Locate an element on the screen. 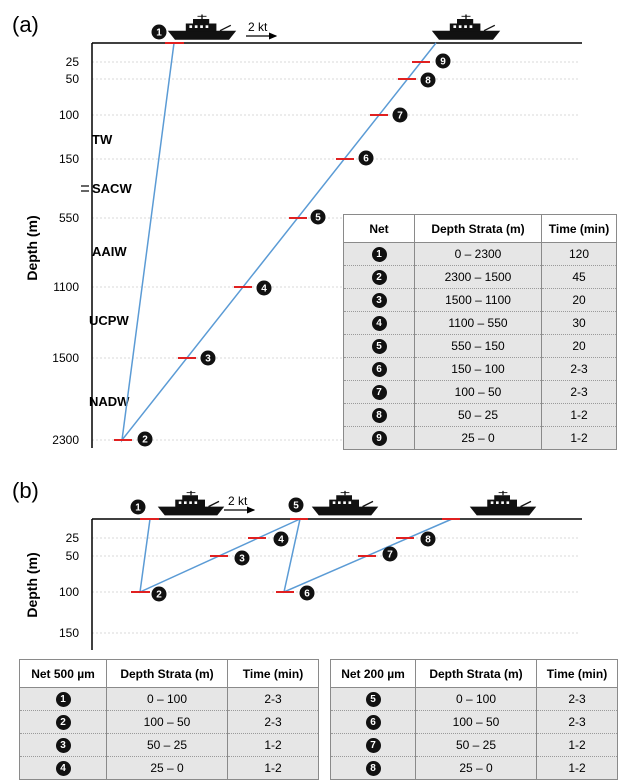 This screenshot has width=621, height=780. table-row: 7 50 – 25 1-2 is located at coordinates (474, 745).